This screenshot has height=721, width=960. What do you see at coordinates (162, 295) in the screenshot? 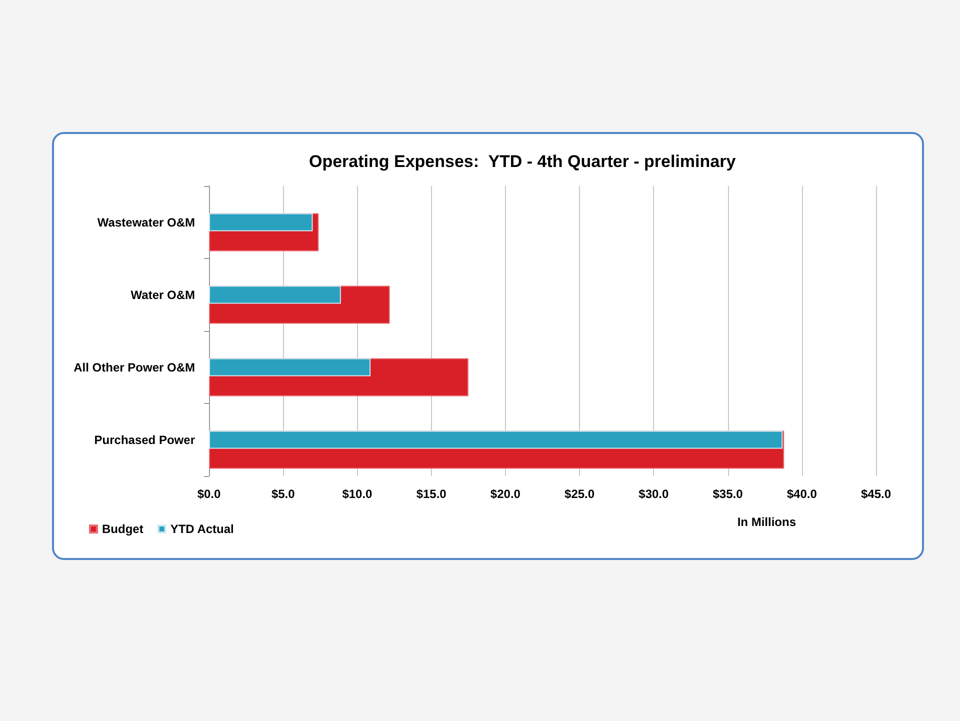
I see `y-tick-label: Water O&M` at bounding box center [162, 295].